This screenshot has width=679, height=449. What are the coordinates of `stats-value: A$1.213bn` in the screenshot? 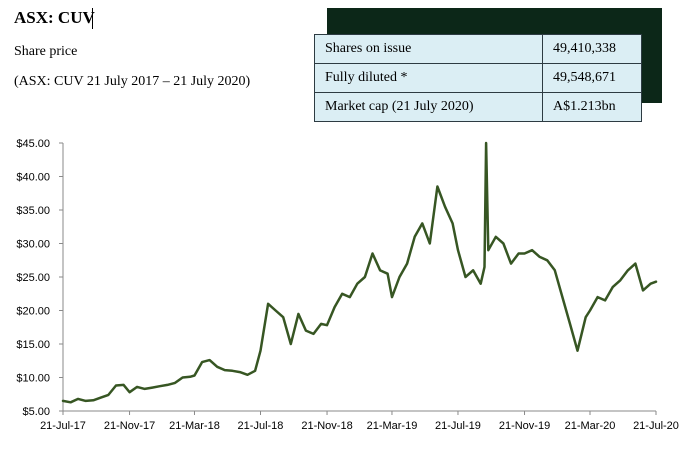 It's located at (592, 107).